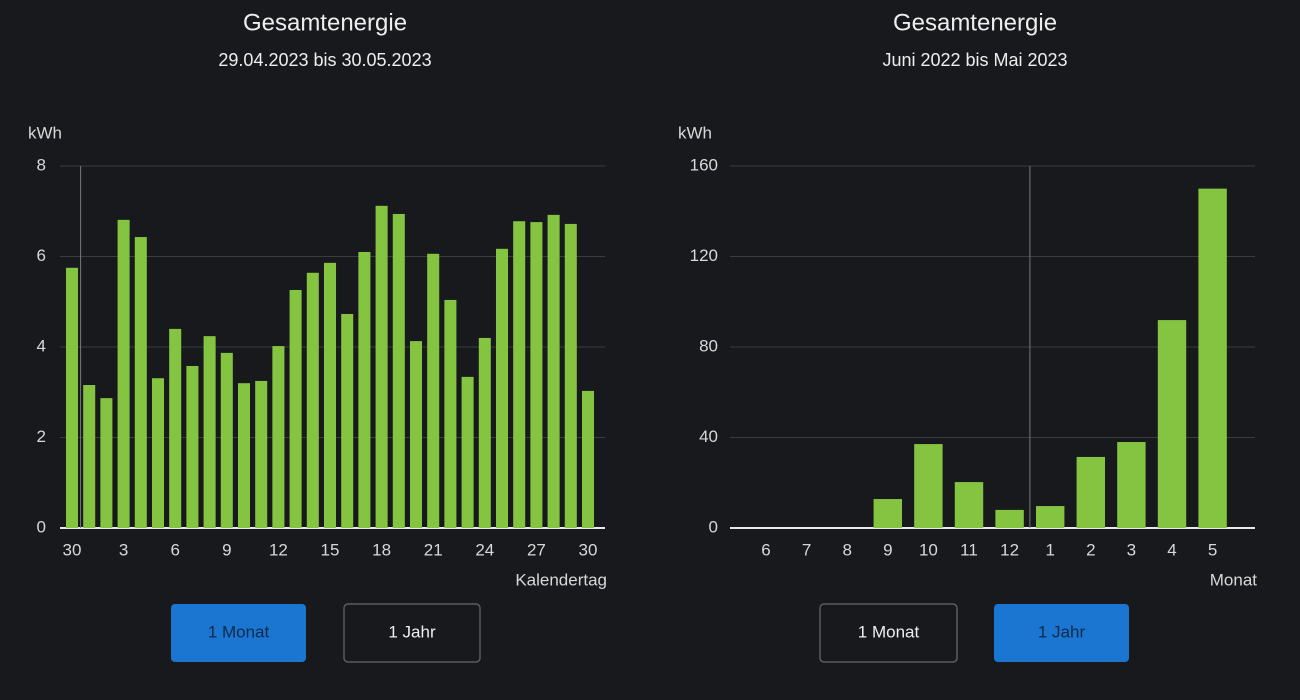  I want to click on y-tick-label: 160, so click(704, 164).